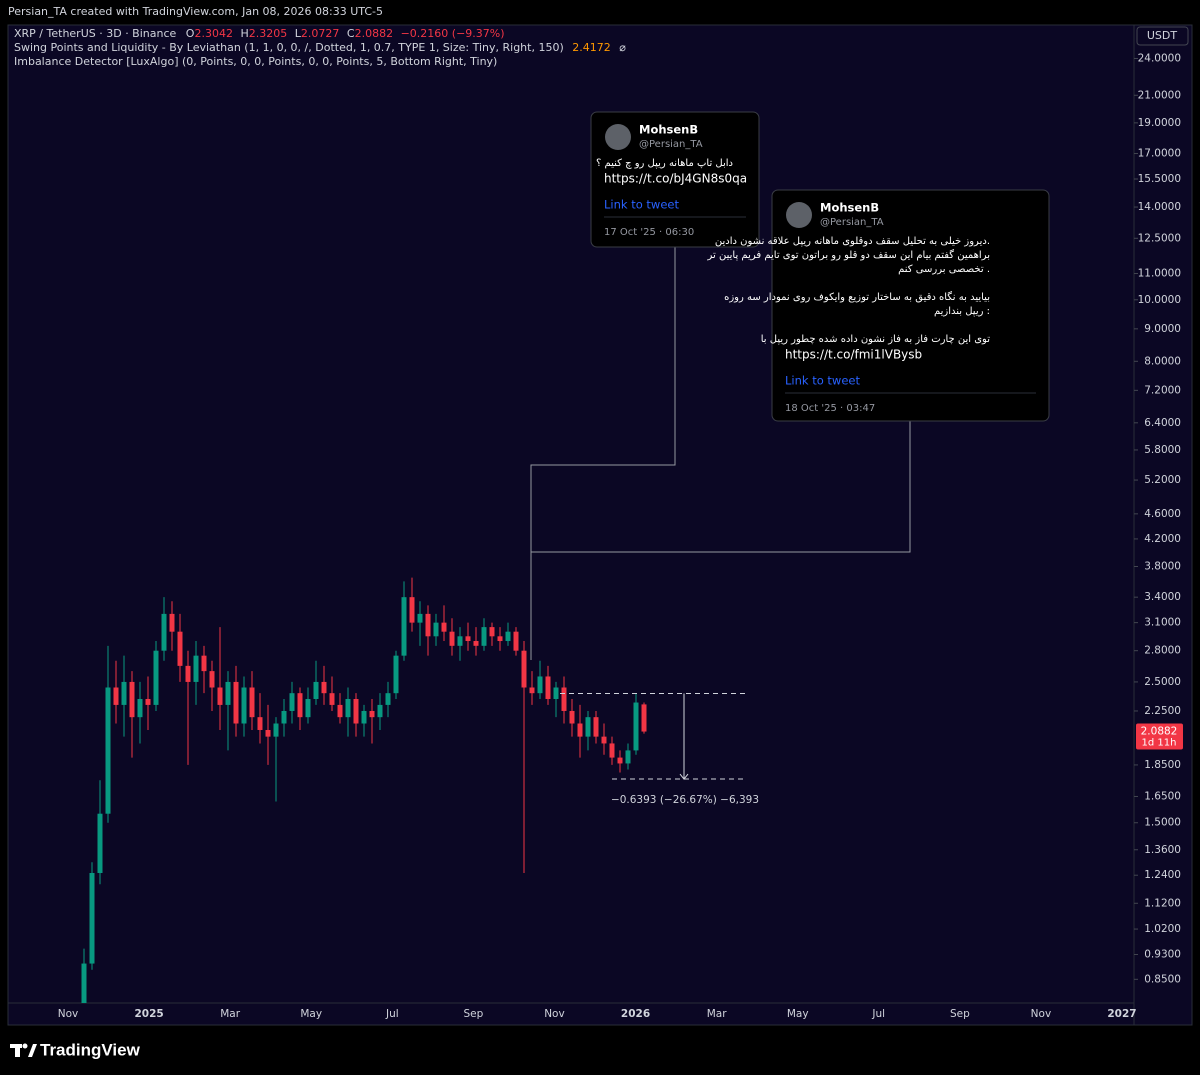  Describe the element at coordinates (1162, 567) in the screenshot. I see `y-tick-label: 3.8000` at that location.